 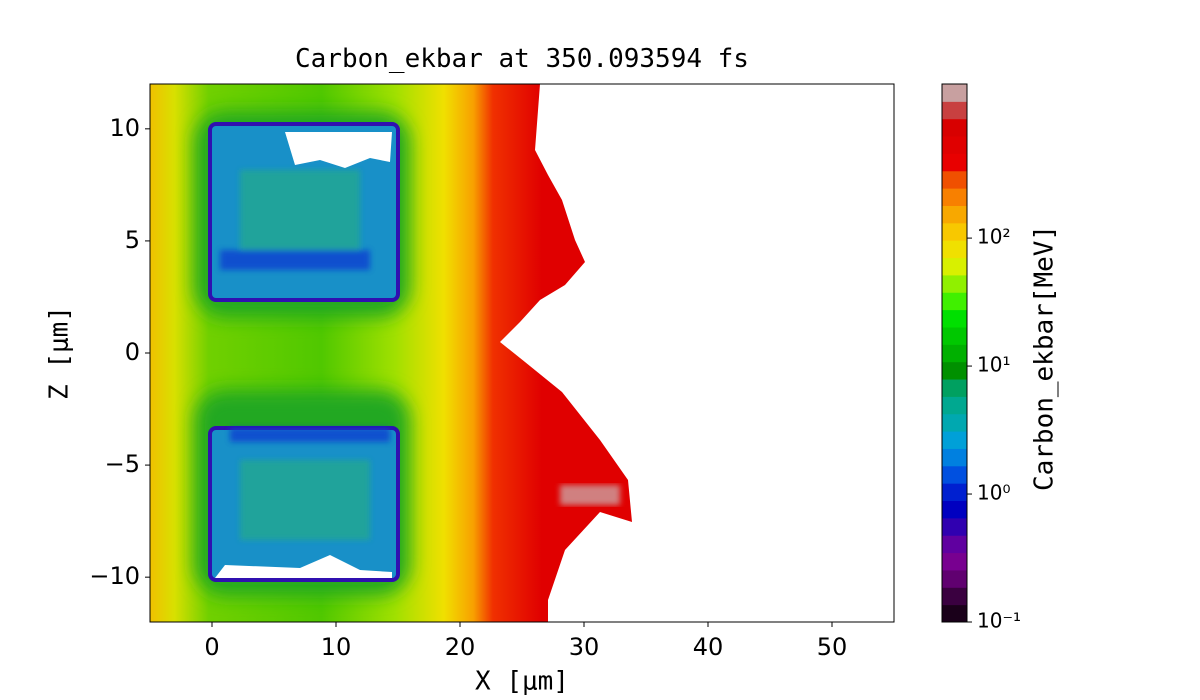 I want to click on colorbar-tick-label: 10⁻¹, so click(x=999, y=621).